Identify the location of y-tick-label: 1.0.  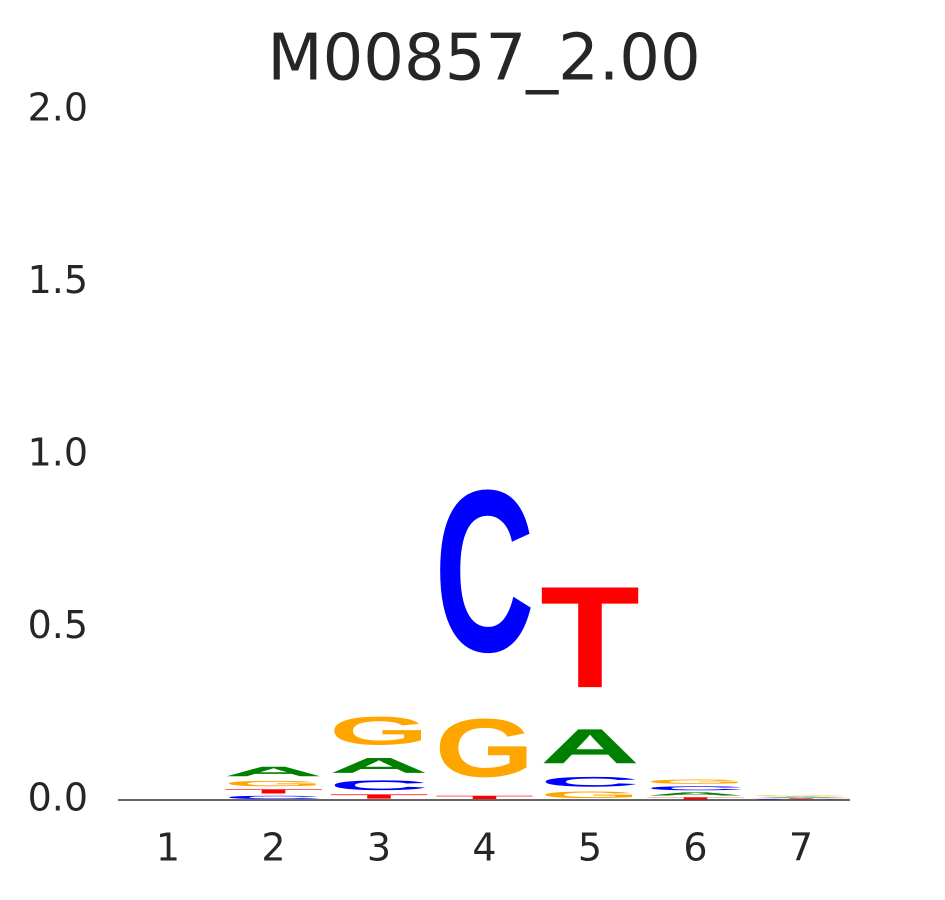
(58, 453).